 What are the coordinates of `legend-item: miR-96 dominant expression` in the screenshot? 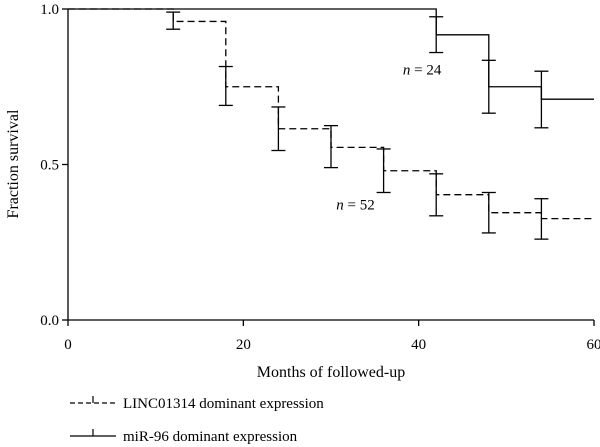 It's located at (184, 437).